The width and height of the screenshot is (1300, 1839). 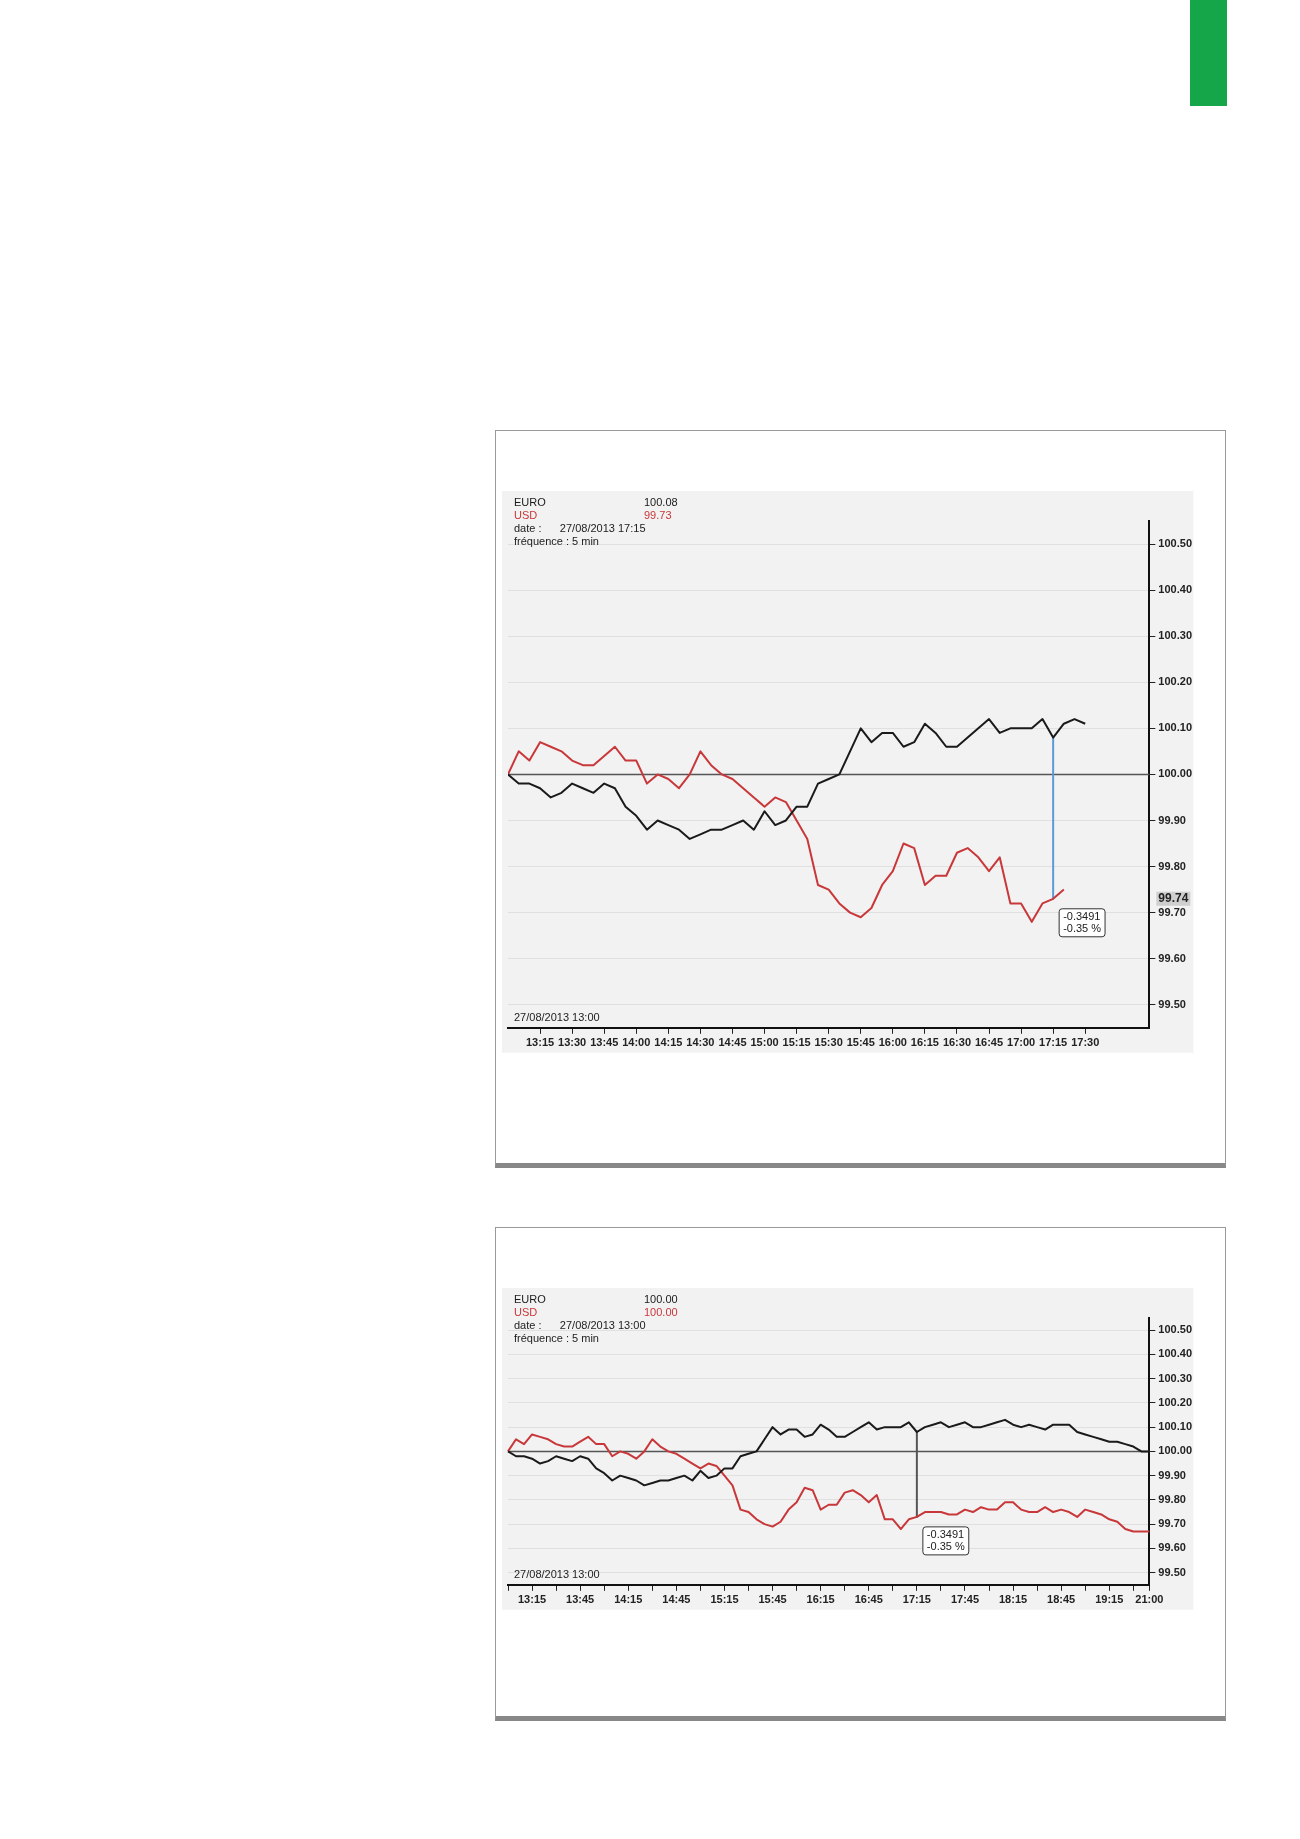 What do you see at coordinates (700, 1042) in the screenshot?
I see `x-tick-label: 14:30` at bounding box center [700, 1042].